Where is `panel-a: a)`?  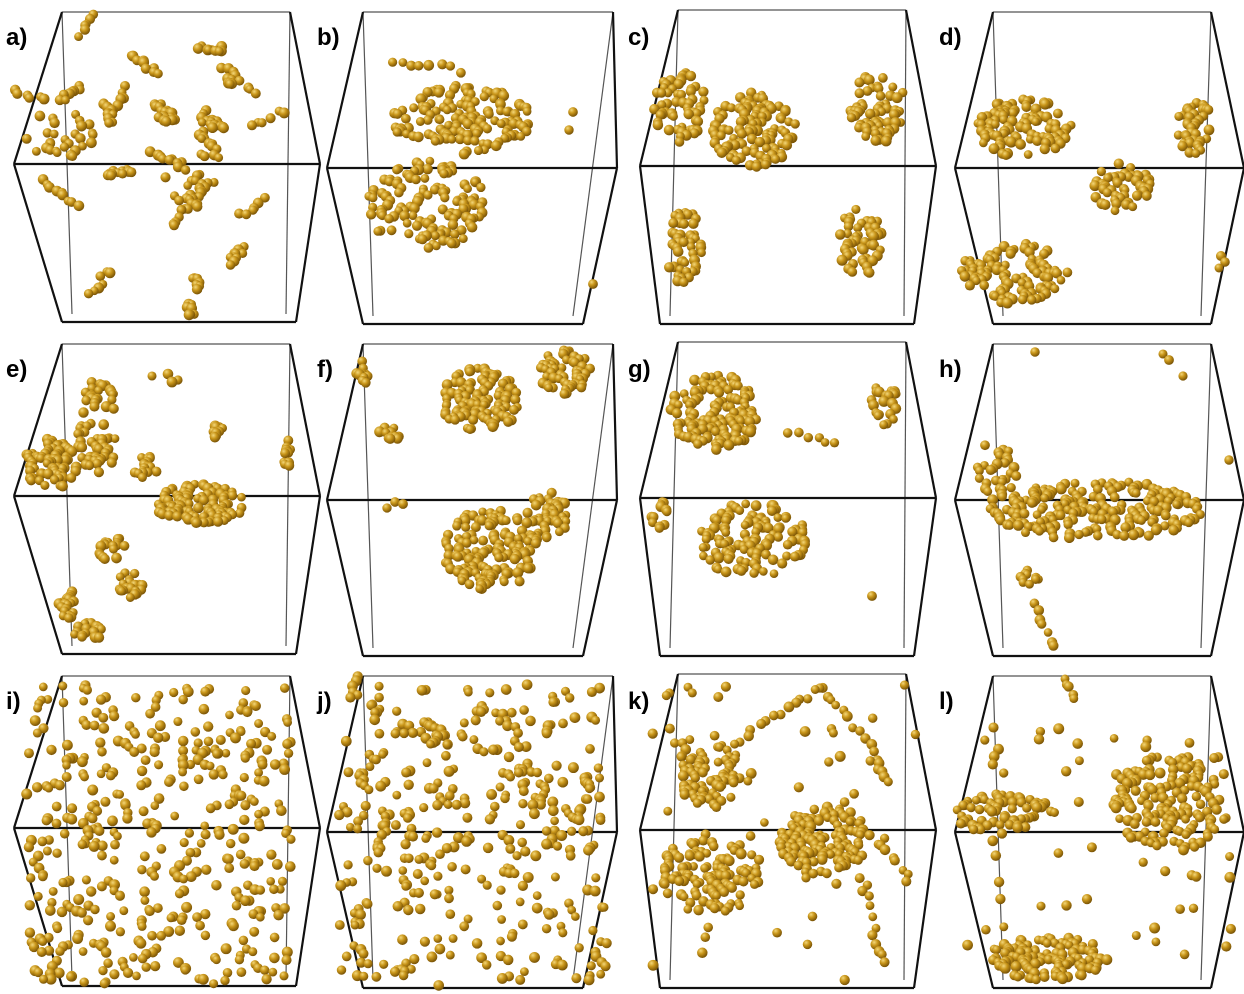
panel-a: a) is located at coordinates (161, 165).